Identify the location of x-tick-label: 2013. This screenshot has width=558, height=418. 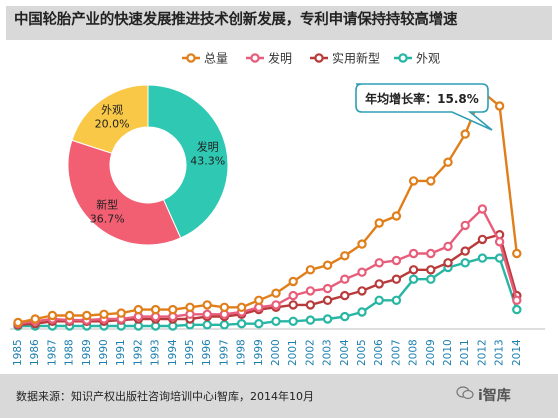
(500, 352).